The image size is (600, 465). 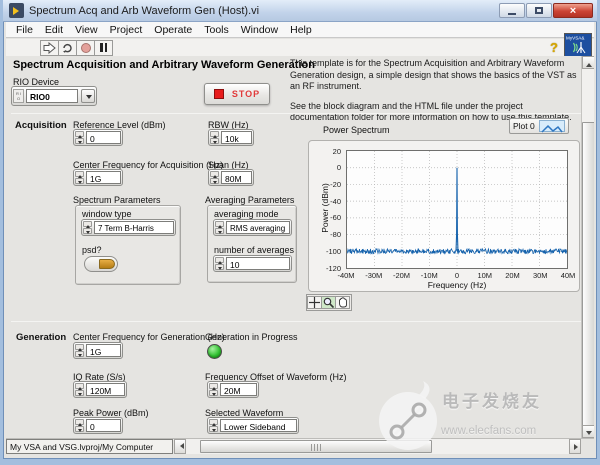 What do you see at coordinates (429, 275) in the screenshot?
I see `x-tick-label: -10M` at bounding box center [429, 275].